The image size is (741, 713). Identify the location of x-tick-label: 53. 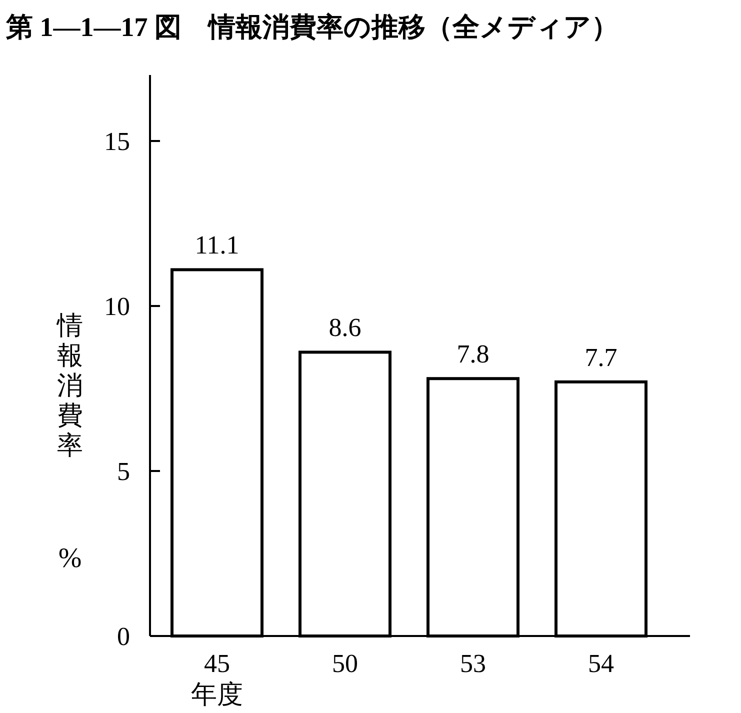
(473, 663).